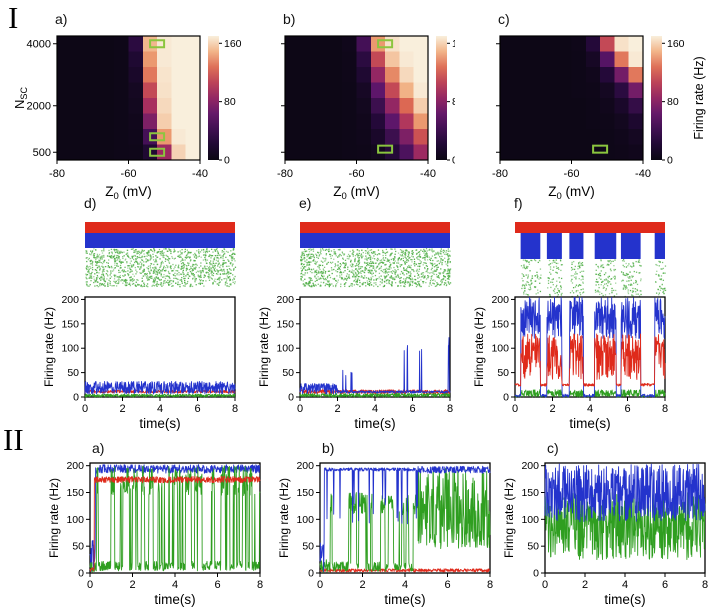 The width and height of the screenshot is (719, 614). What do you see at coordinates (20, 98) in the screenshot?
I see `svg-text: NSC` at bounding box center [20, 98].